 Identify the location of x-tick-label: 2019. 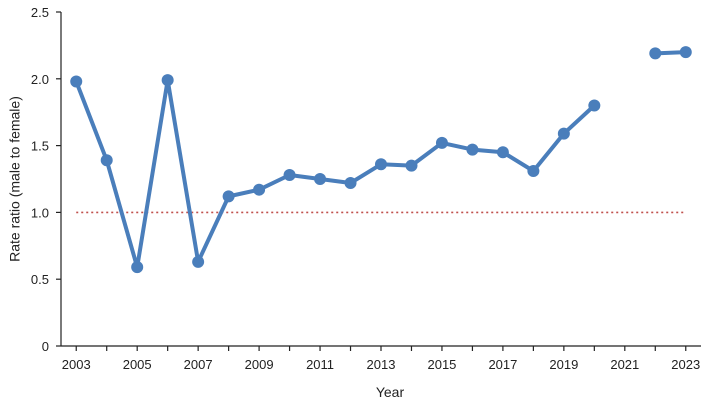
(563, 364).